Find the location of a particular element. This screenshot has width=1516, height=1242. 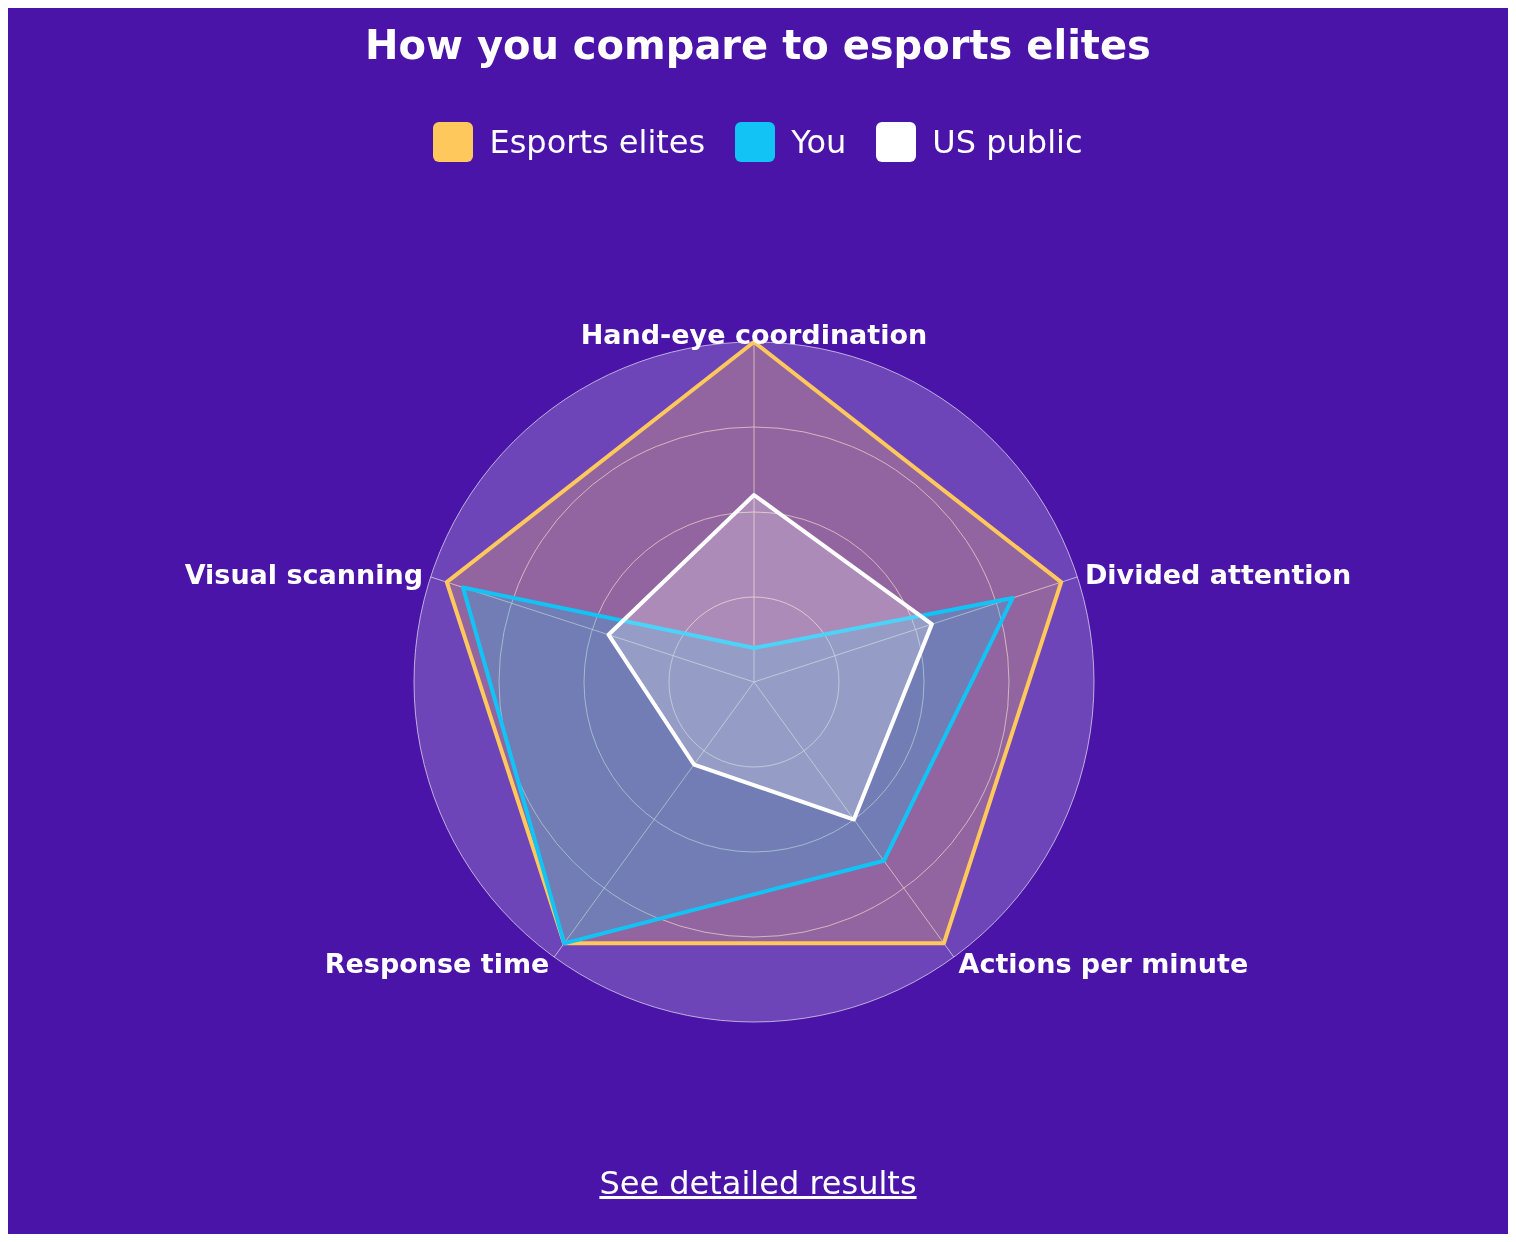

legend-label: US public is located at coordinates (1007, 142).